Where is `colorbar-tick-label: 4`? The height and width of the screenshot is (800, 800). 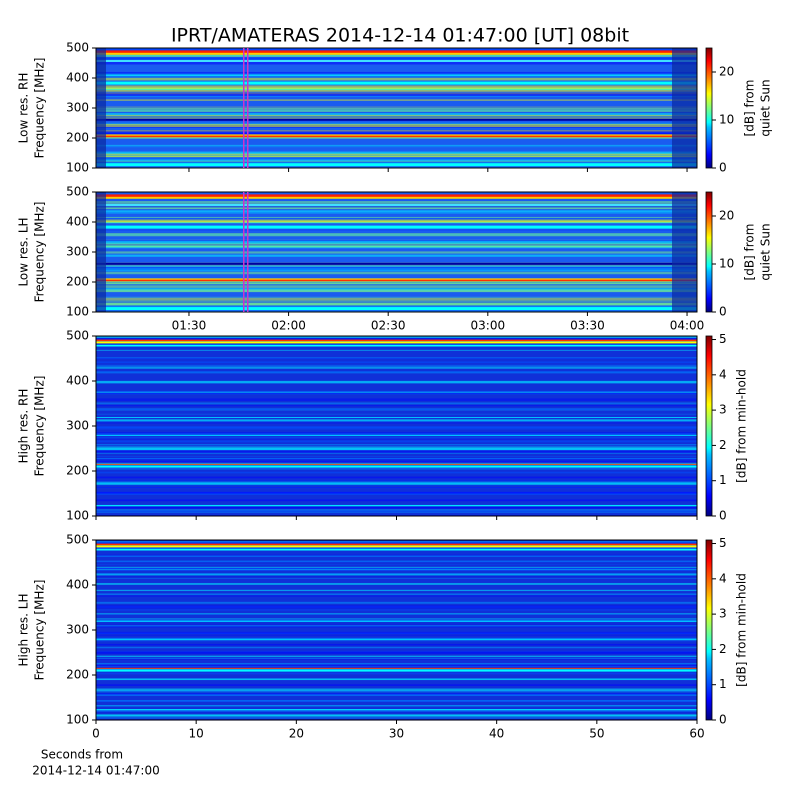 colorbar-tick-label: 4 is located at coordinates (723, 374).